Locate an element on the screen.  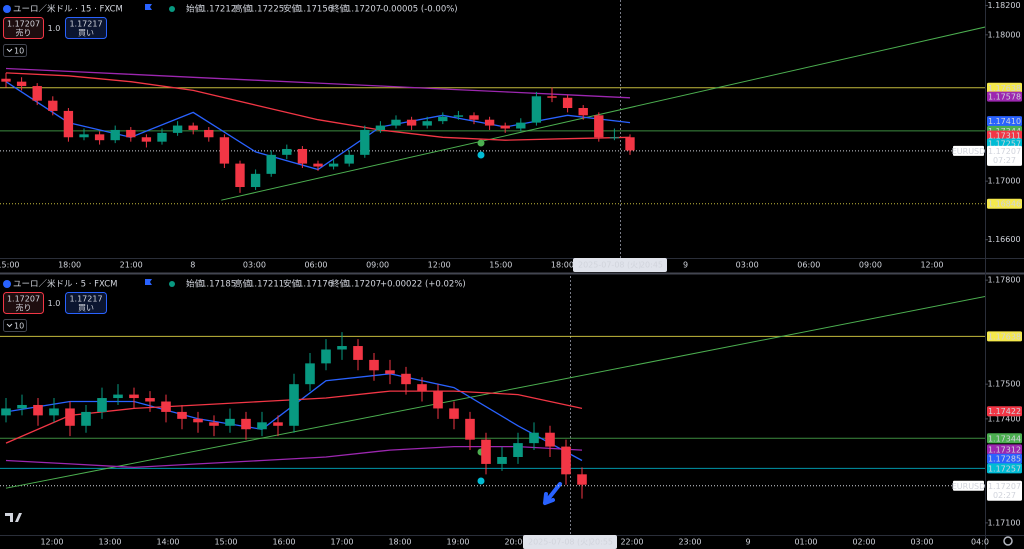
y-tick-label: 1.17100 is located at coordinates (1003, 522).